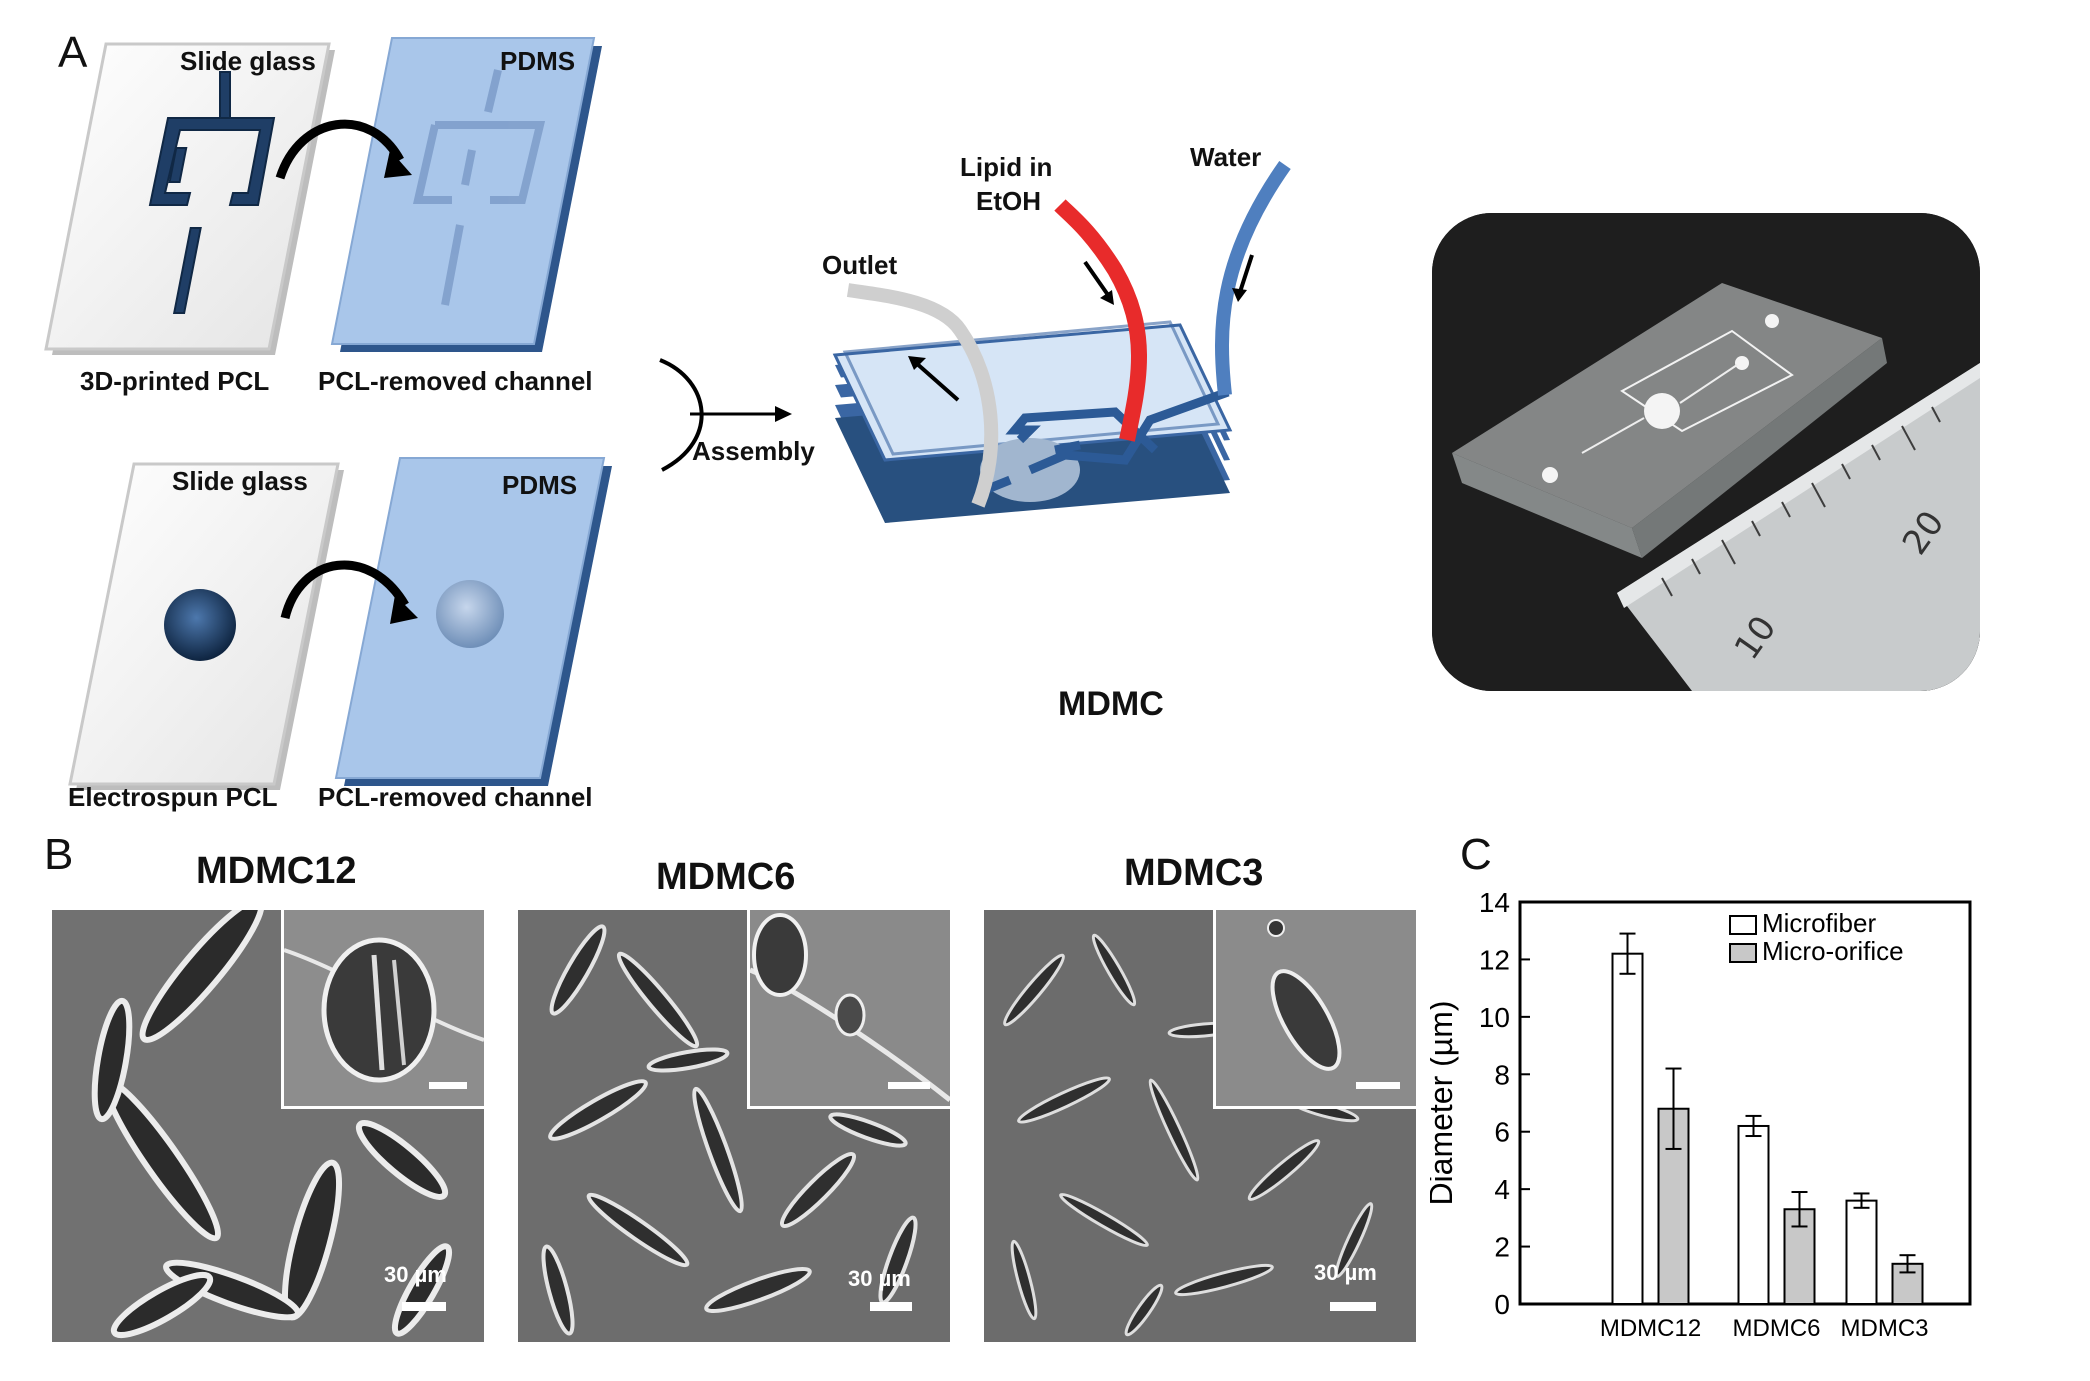  Describe the element at coordinates (1494, 959) in the screenshot. I see `y-tick-label: 12` at that location.